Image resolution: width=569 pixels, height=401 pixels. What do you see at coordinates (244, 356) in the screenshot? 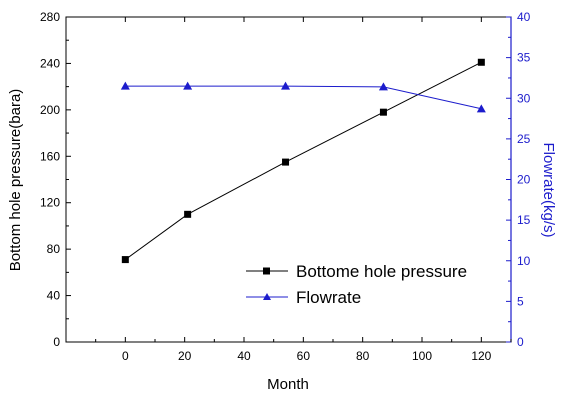
I see `x-tick-label: 40` at bounding box center [244, 356].